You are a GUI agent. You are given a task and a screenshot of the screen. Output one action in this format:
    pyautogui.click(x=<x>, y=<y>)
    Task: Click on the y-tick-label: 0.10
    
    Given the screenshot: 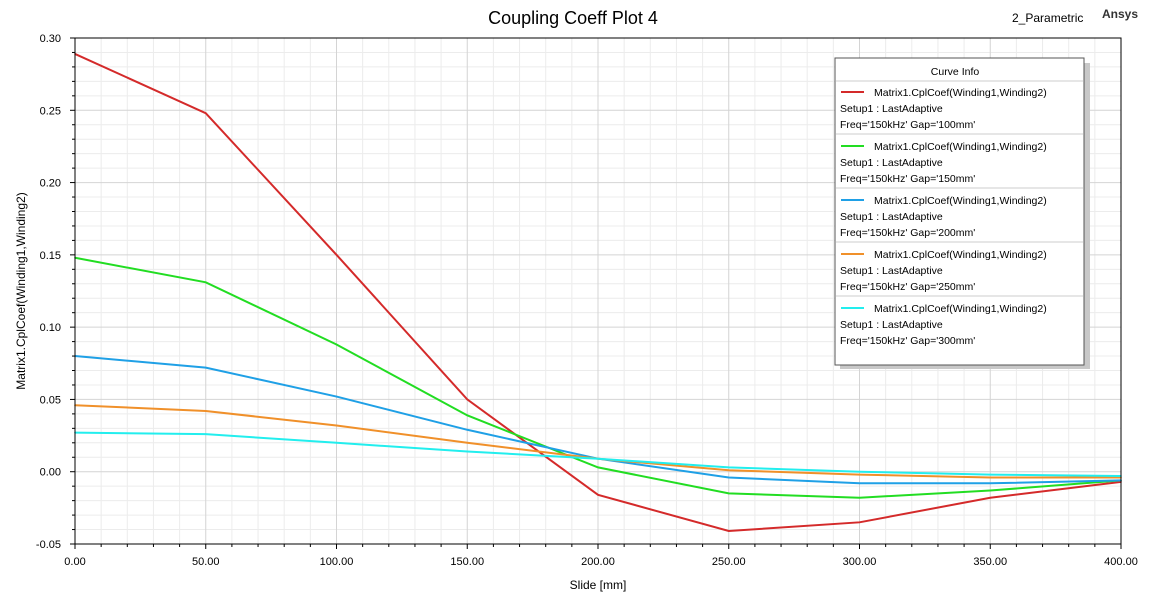 What is the action you would take?
    pyautogui.click(x=50, y=328)
    